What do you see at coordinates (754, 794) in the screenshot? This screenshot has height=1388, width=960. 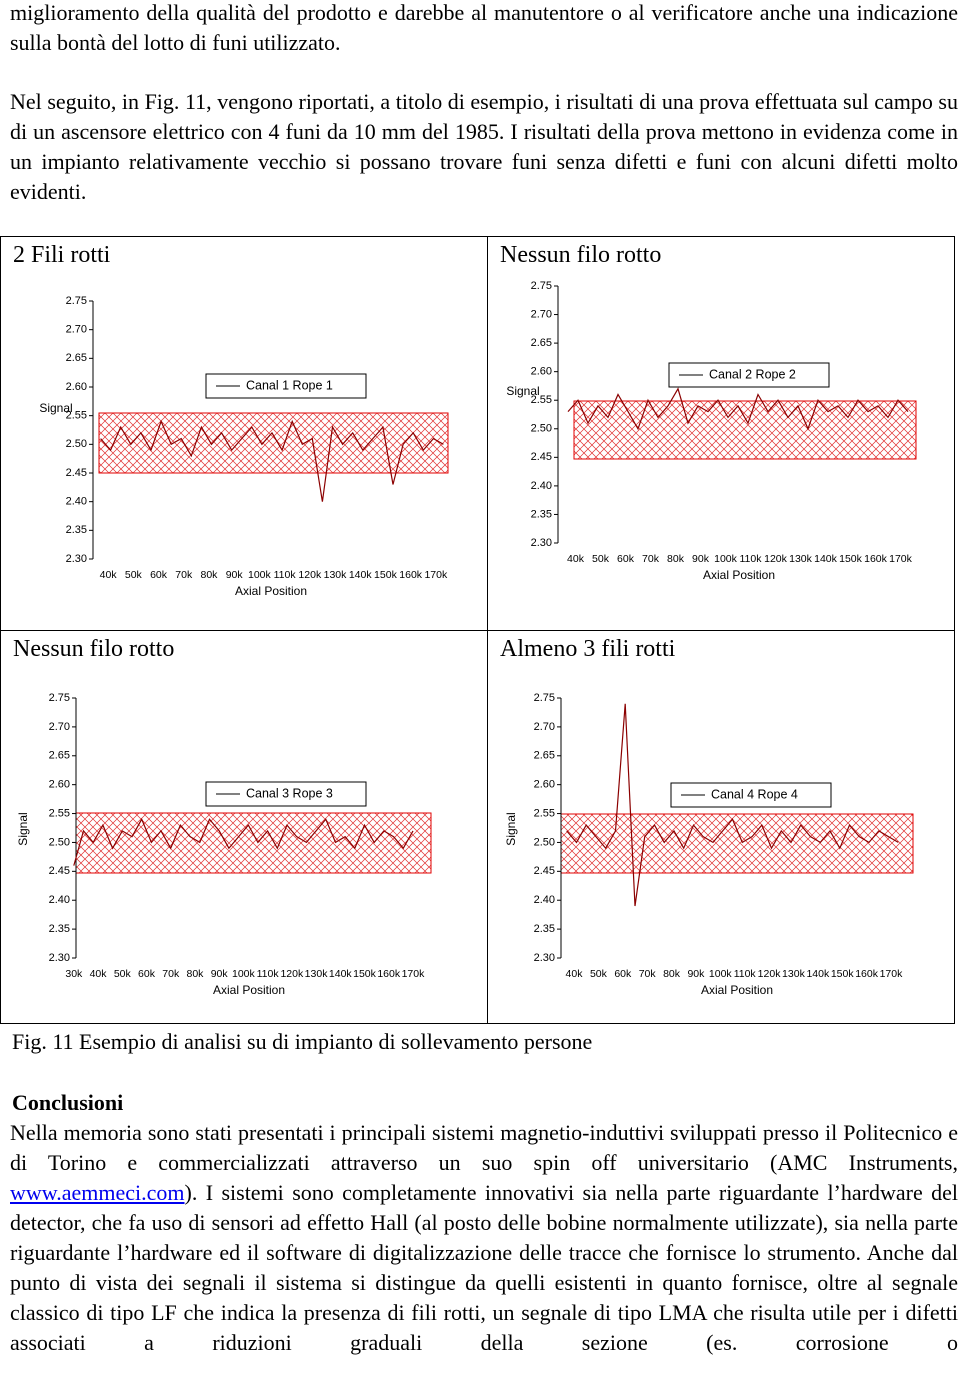 I see `legend-label: Canal 4 Rope 4` at bounding box center [754, 794].